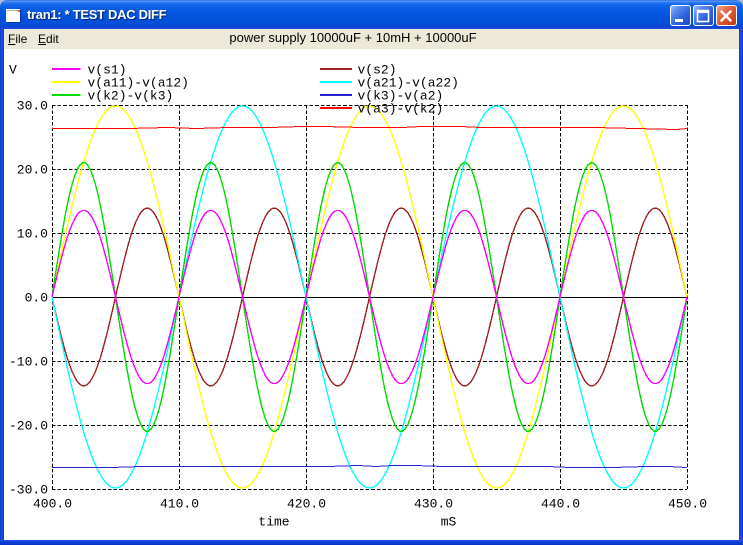  I want to click on svg-text: 440.0, so click(560, 504).